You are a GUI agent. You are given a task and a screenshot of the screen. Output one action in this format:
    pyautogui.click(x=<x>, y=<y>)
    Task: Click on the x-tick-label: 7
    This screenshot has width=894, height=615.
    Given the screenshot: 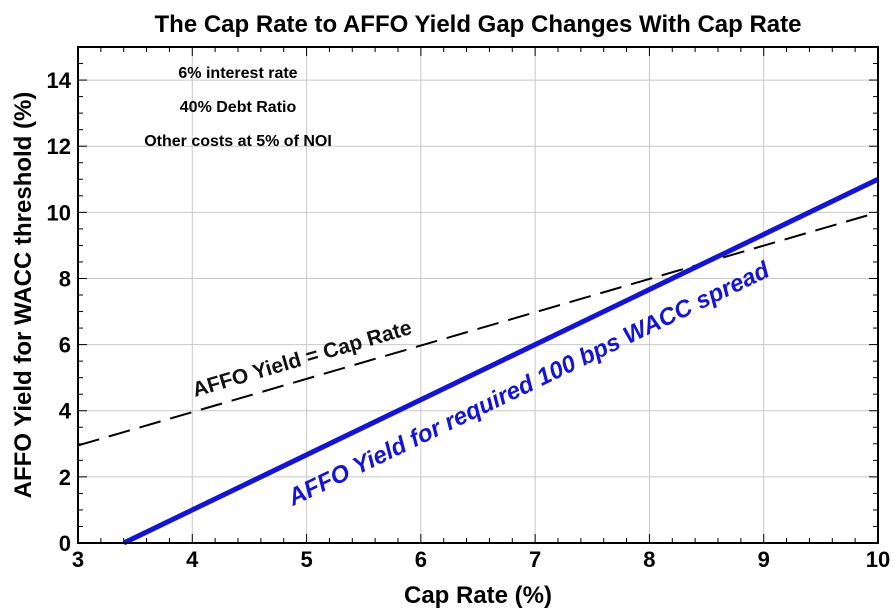 What is the action you would take?
    pyautogui.click(x=535, y=559)
    